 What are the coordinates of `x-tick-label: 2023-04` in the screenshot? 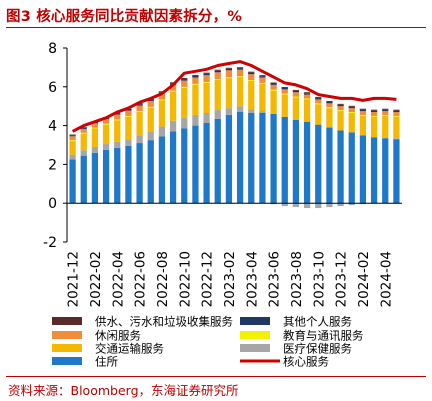 It's located at (252, 279).